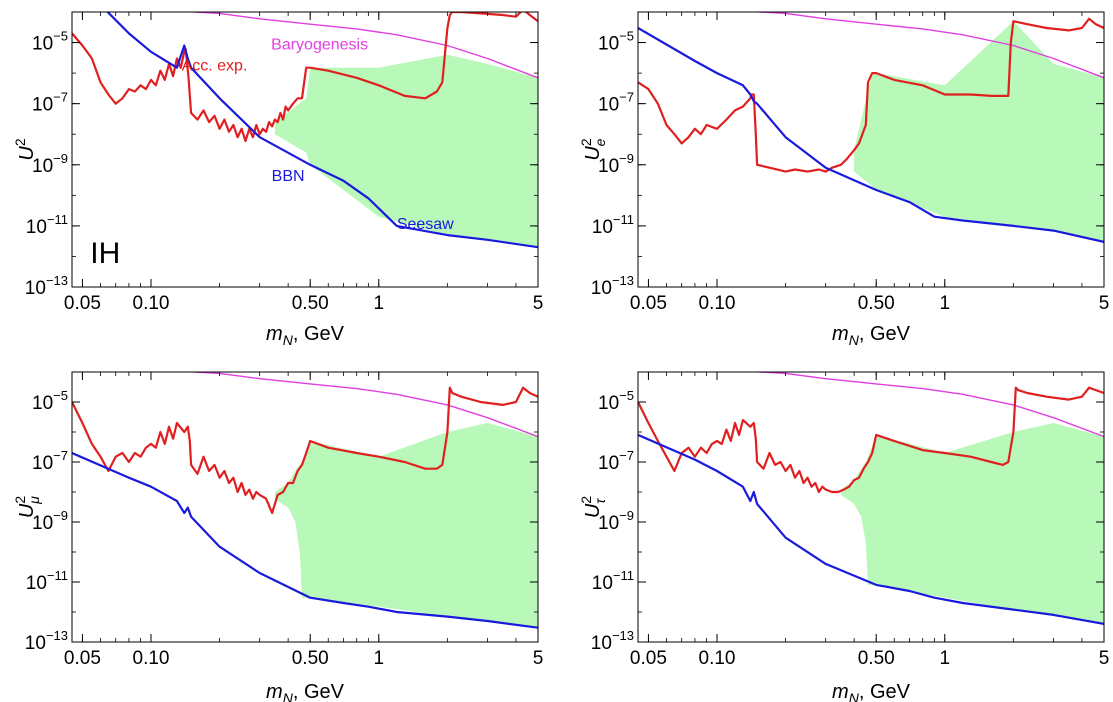 The image size is (1113, 702). I want to click on y-axis-label: U2, so click(25, 149).